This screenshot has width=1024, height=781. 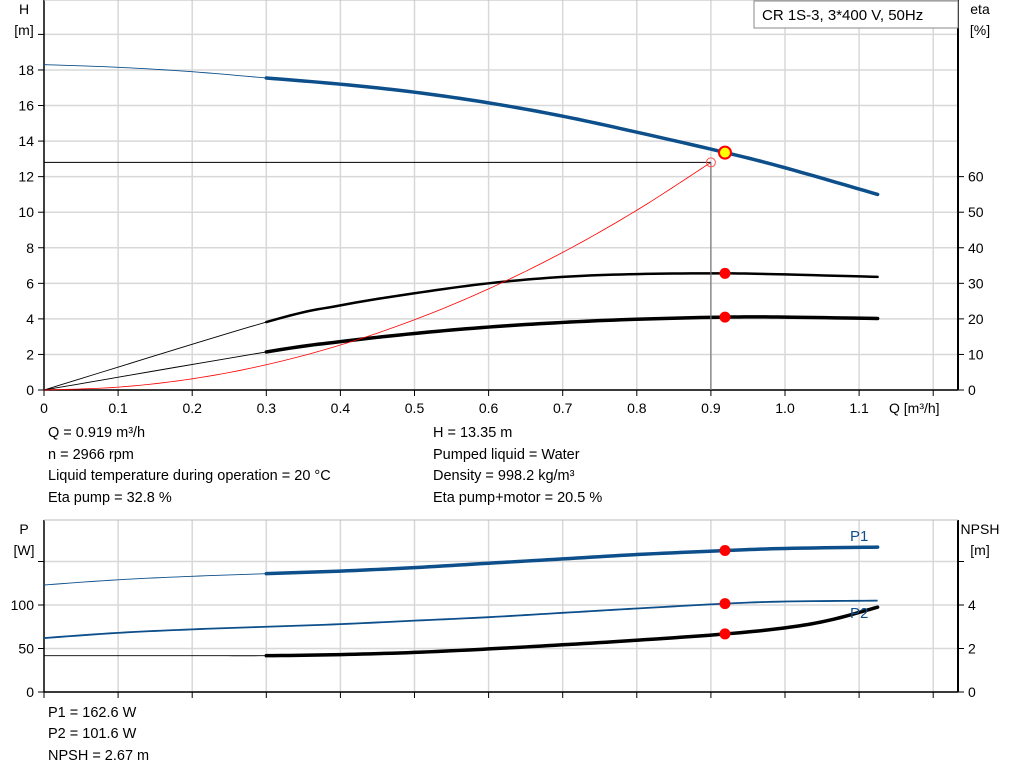 What do you see at coordinates (155, 71) in the screenshot?
I see `curve-h-thin` at bounding box center [155, 71].